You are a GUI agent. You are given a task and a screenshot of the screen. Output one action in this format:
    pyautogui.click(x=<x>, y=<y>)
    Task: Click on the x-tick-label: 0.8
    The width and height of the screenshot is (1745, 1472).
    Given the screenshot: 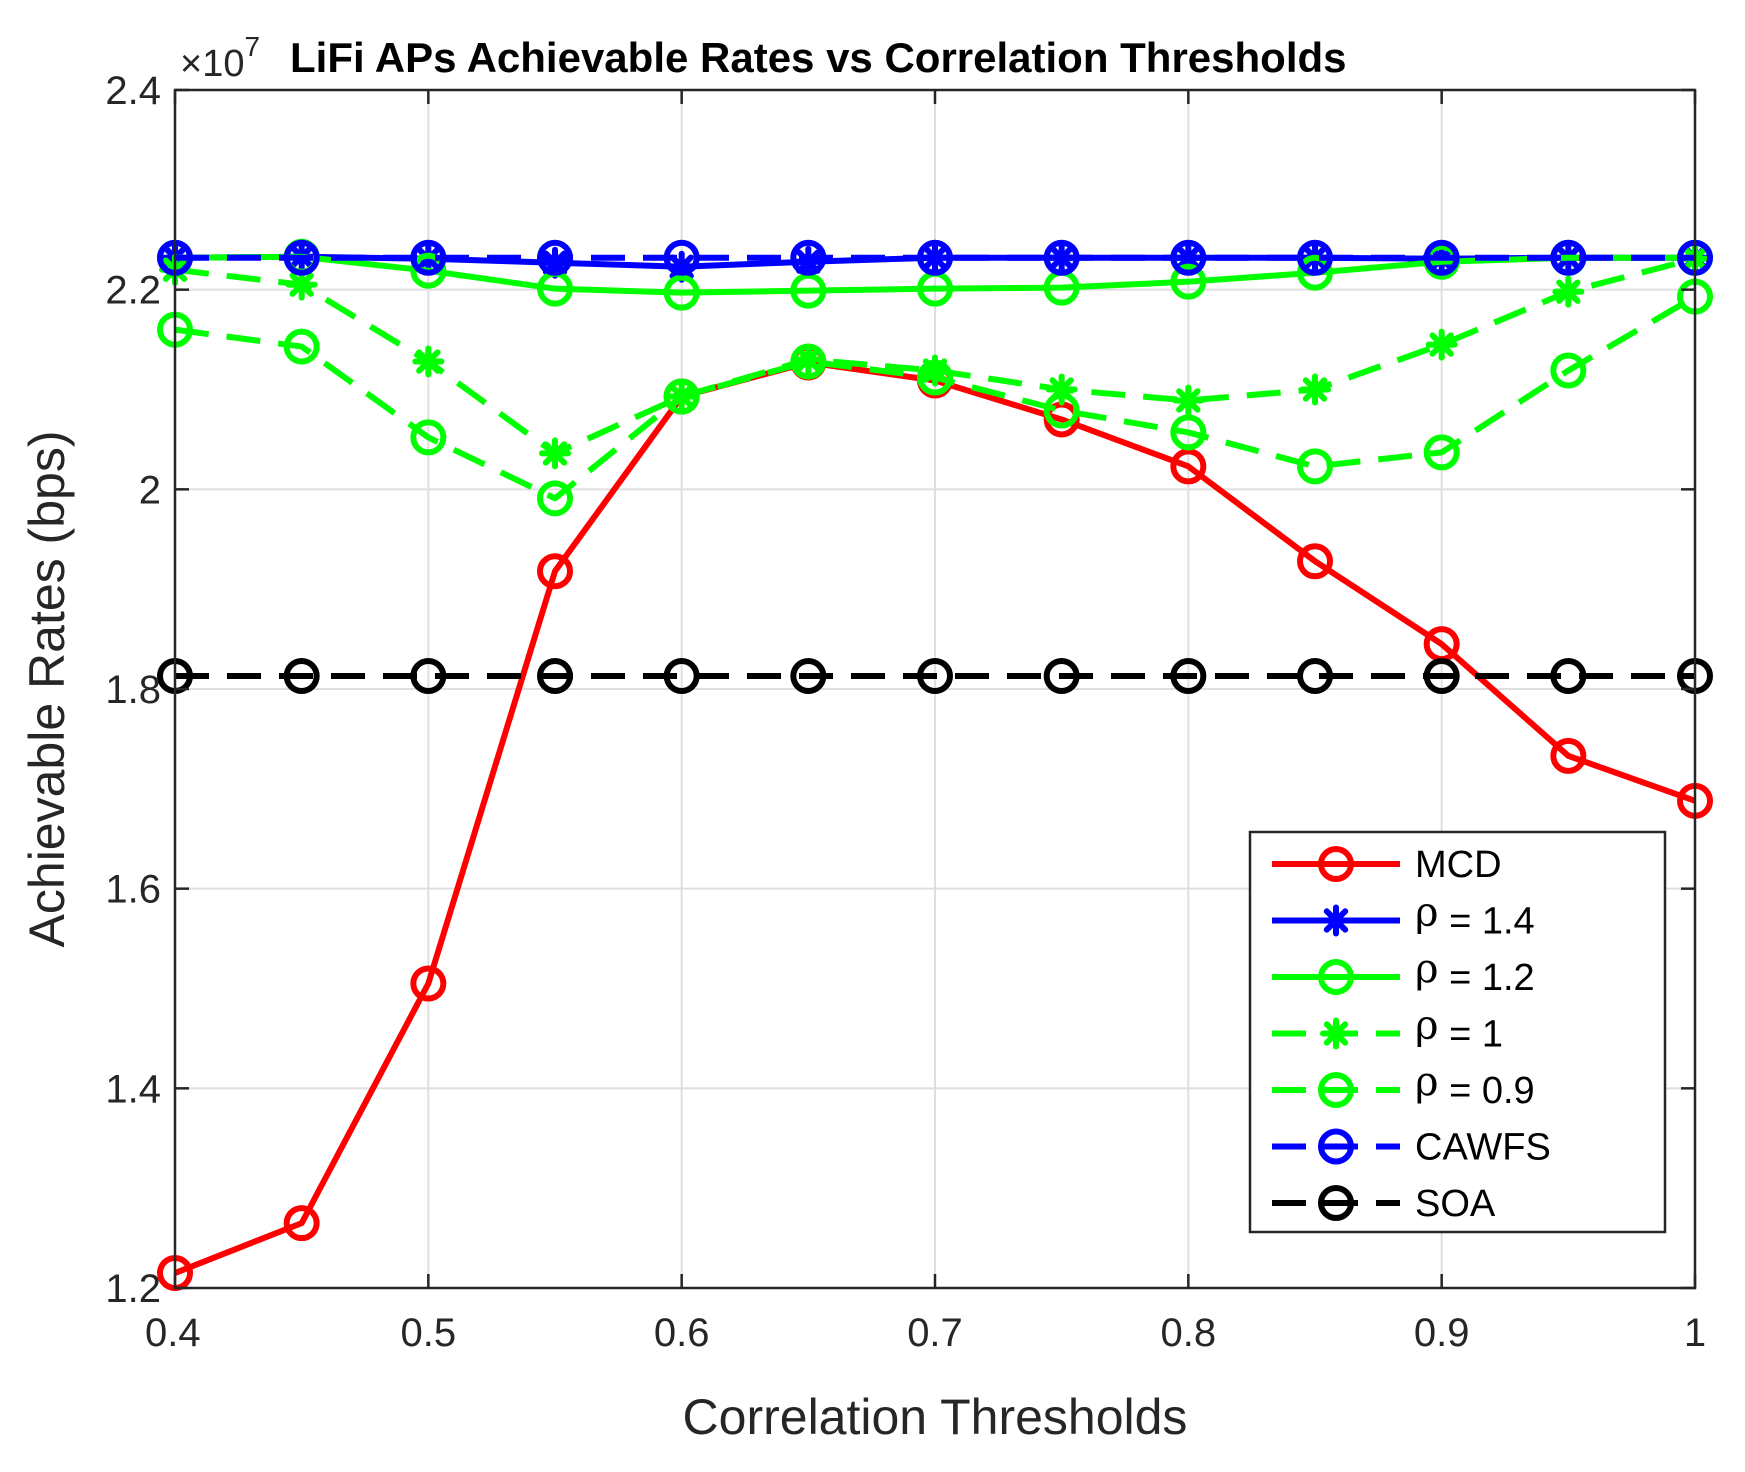 What is the action you would take?
    pyautogui.click(x=1189, y=1333)
    